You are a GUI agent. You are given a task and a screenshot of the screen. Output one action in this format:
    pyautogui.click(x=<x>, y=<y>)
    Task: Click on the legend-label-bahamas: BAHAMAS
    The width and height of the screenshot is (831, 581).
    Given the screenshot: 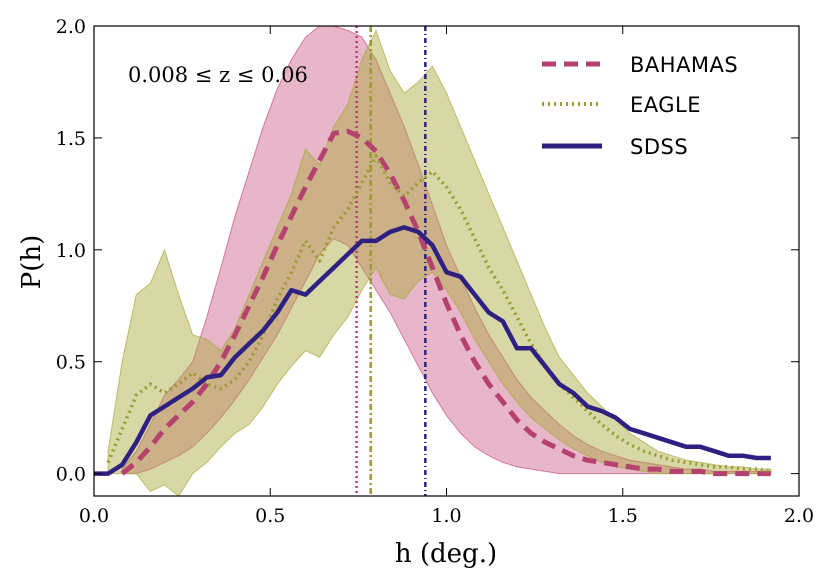 What is the action you would take?
    pyautogui.click(x=684, y=65)
    